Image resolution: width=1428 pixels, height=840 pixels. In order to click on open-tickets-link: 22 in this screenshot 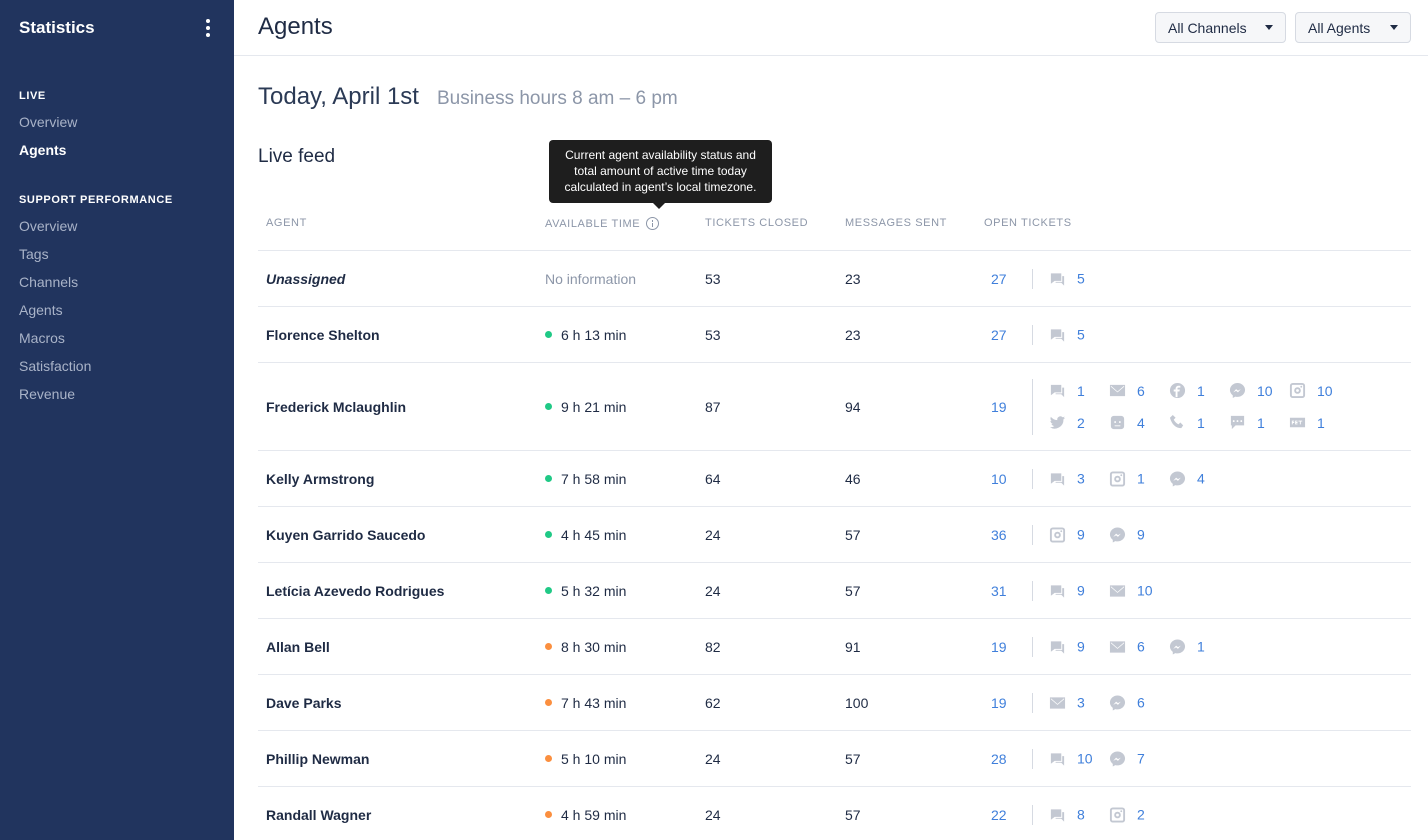, I will do `click(999, 814)`.